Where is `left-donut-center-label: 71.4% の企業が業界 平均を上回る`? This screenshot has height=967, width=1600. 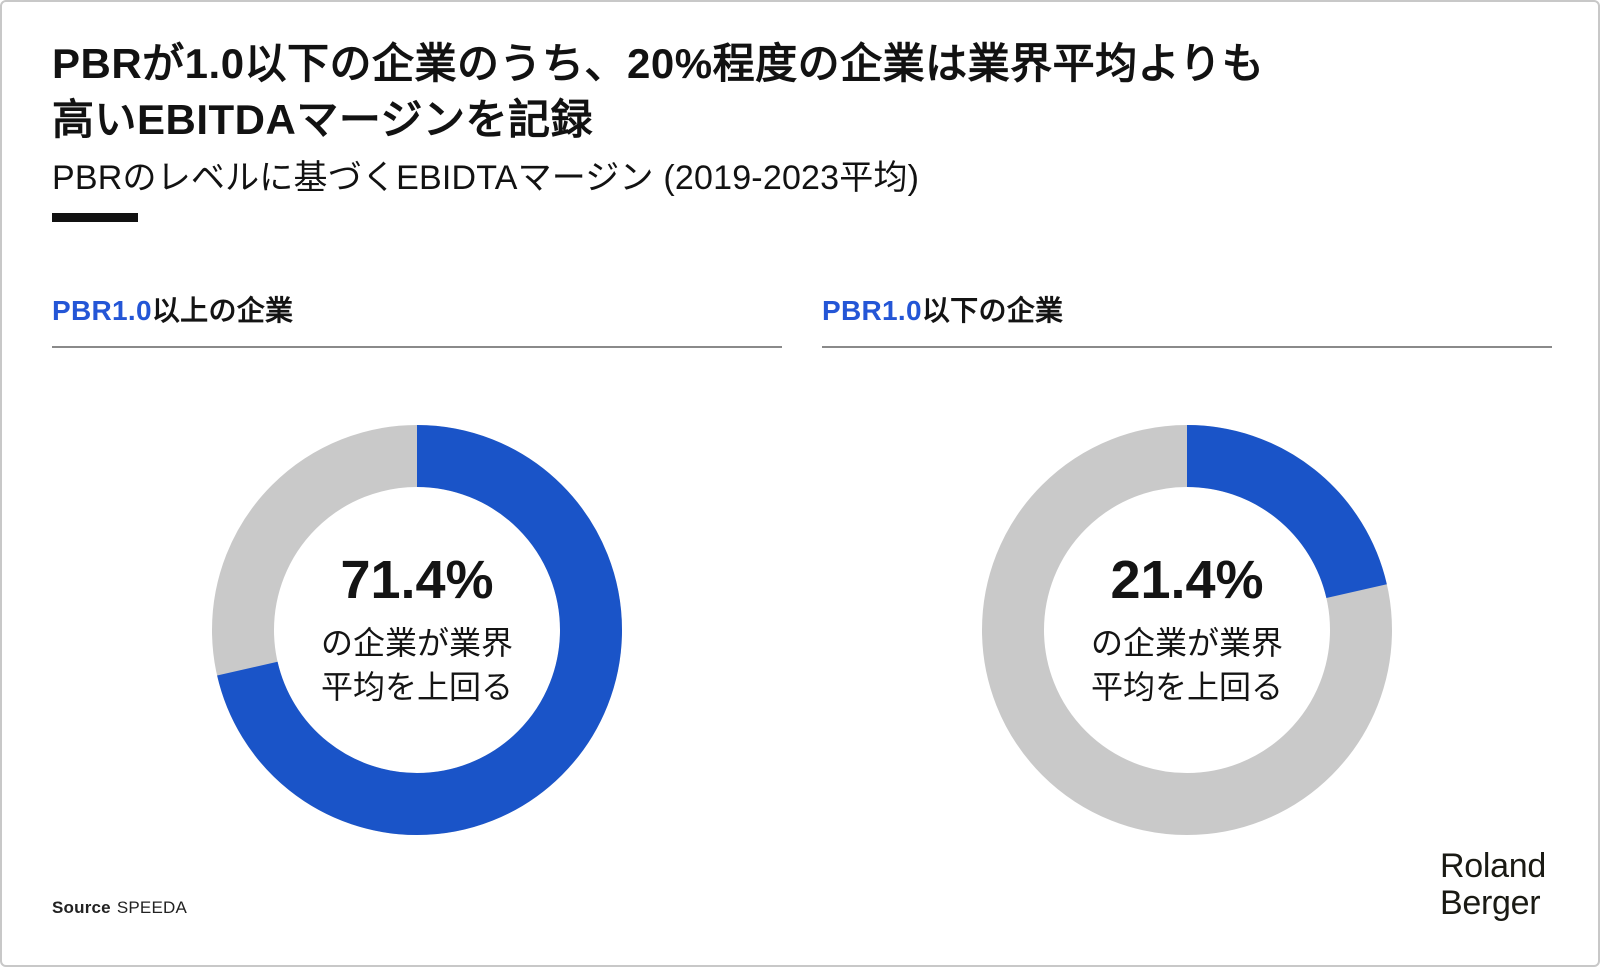
left-donut-center-label: 71.4% の企業が業界 平均を上回る is located at coordinates (417, 630).